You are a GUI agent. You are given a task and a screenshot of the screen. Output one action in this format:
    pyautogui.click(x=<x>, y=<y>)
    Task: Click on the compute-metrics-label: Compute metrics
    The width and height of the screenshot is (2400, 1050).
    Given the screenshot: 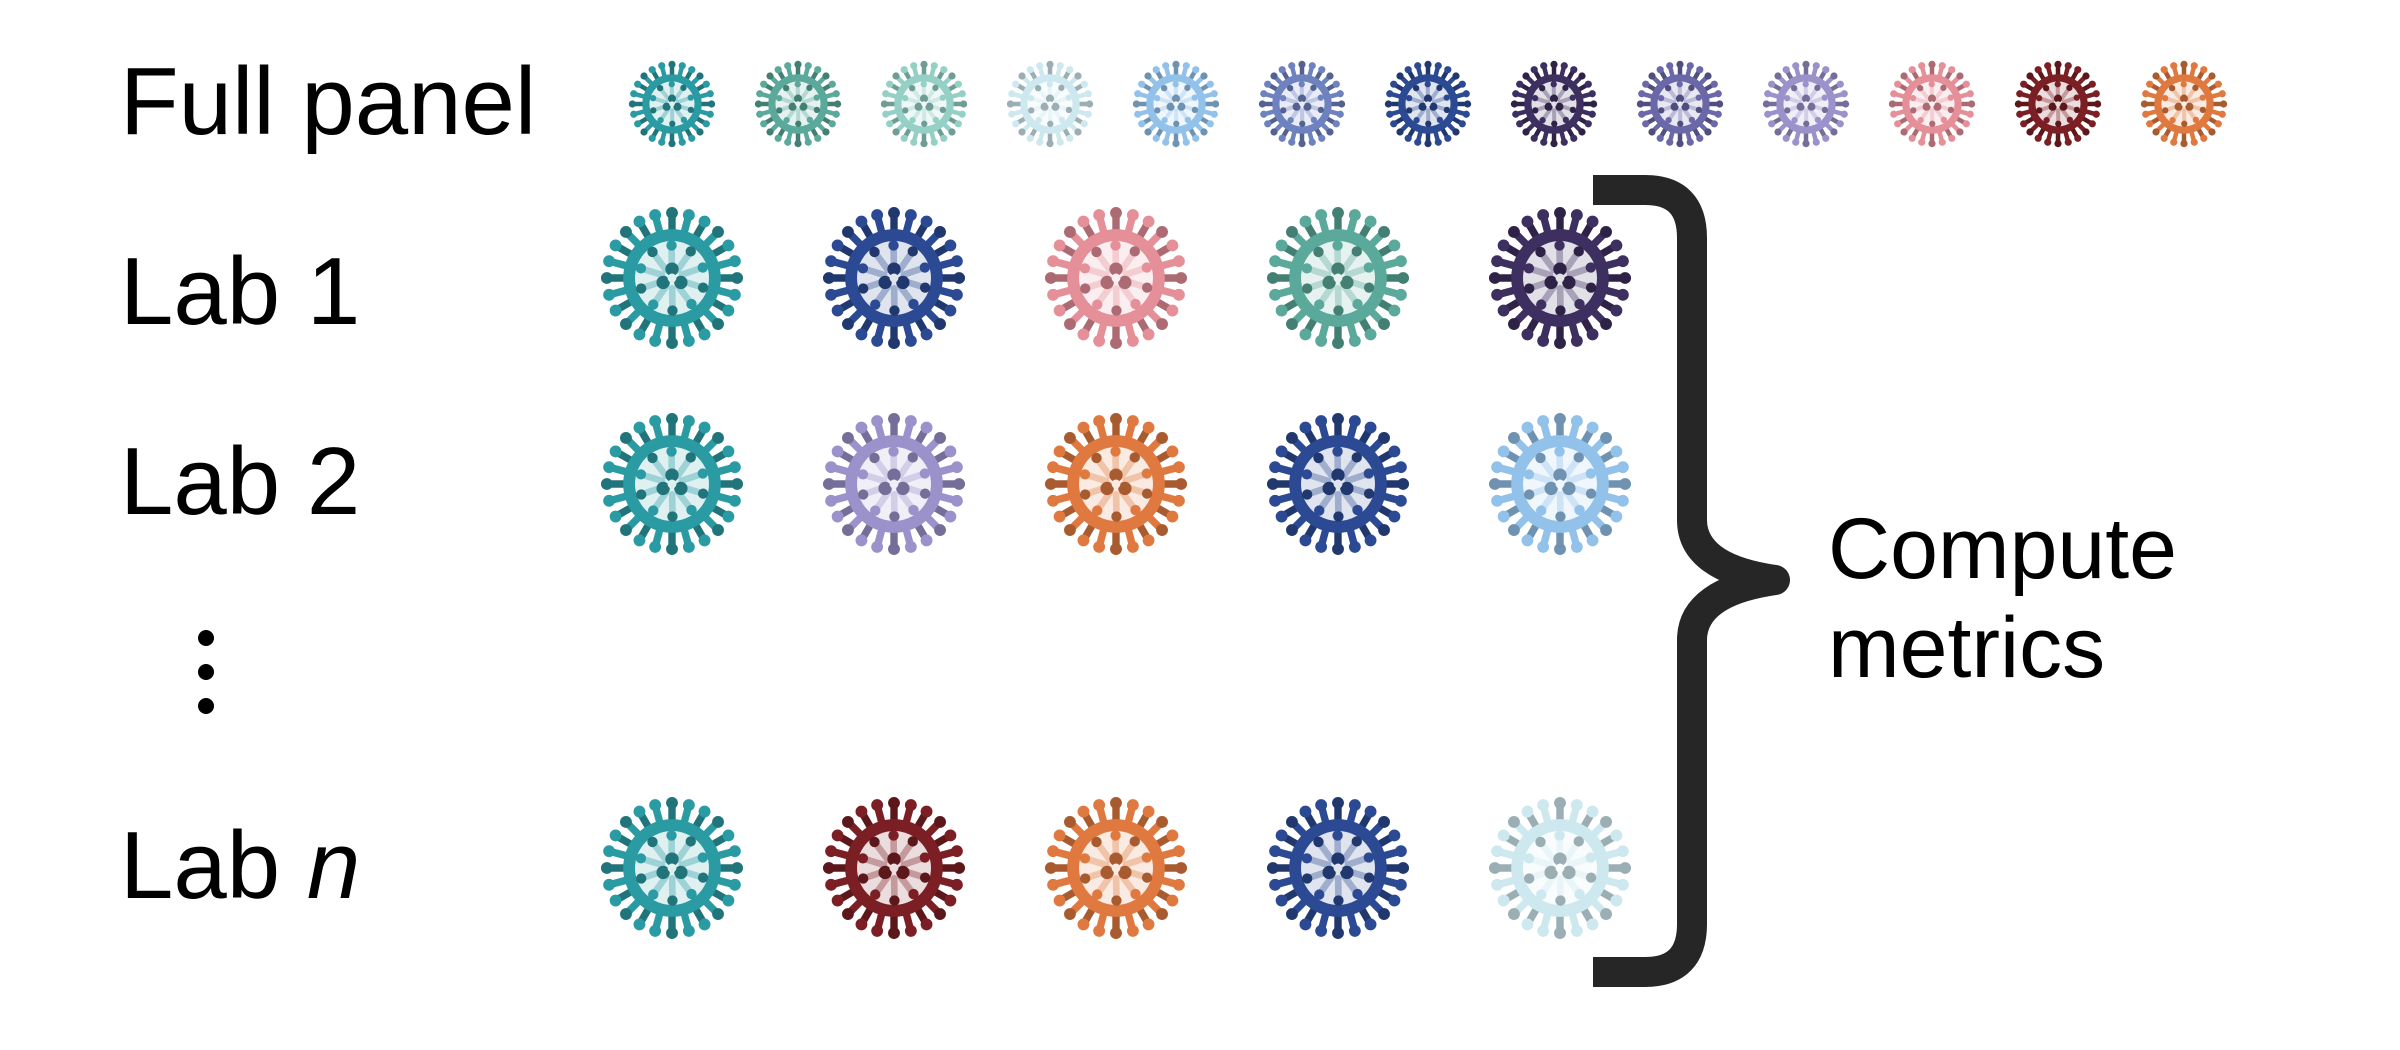 What is the action you would take?
    pyautogui.click(x=2002, y=599)
    